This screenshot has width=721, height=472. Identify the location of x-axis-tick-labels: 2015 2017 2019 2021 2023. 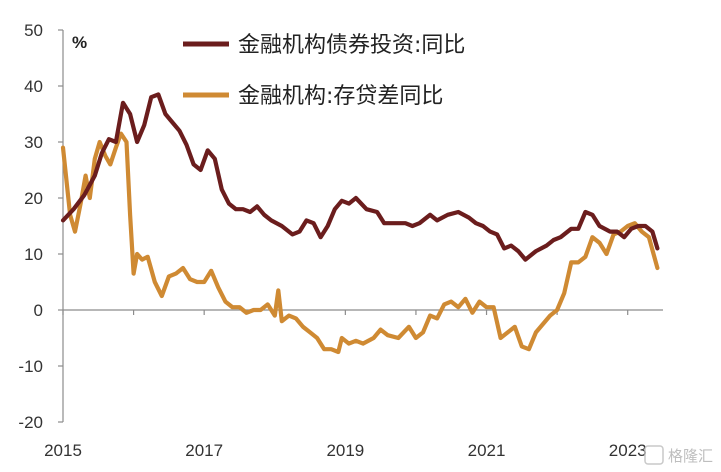
(345, 450).